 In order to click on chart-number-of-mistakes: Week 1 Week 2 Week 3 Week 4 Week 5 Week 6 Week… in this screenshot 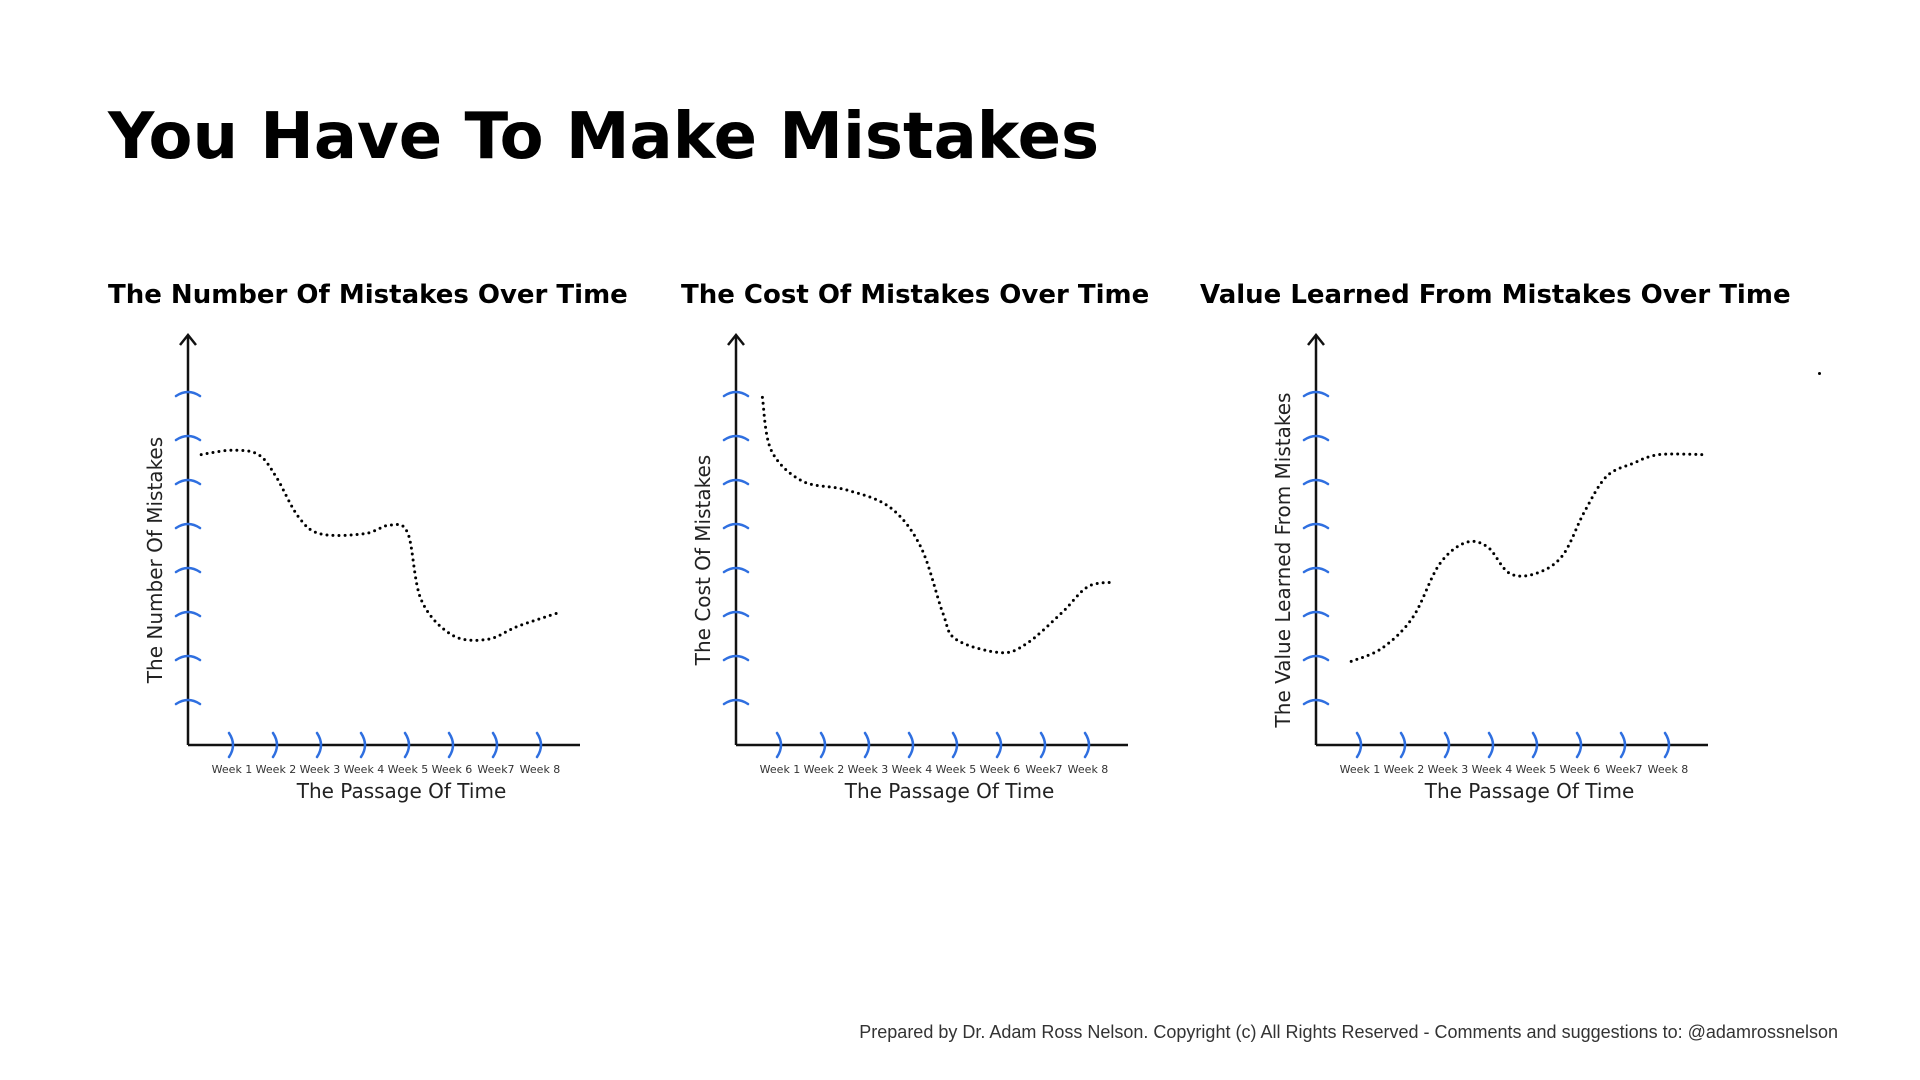, I will do `click(361, 567)`.